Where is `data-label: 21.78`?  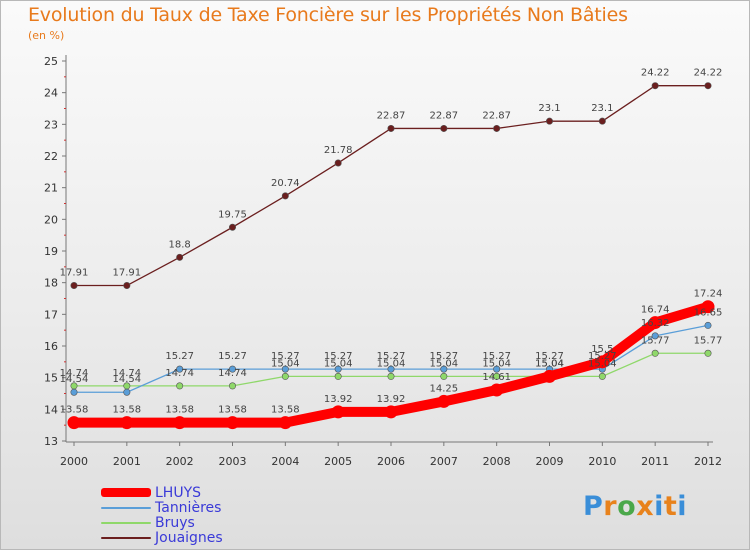
data-label: 21.78 is located at coordinates (338, 150).